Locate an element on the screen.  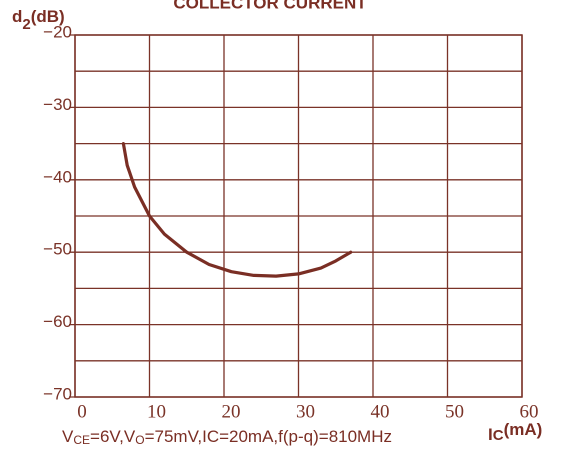
note-part: =6V,V is located at coordinates (113, 436).